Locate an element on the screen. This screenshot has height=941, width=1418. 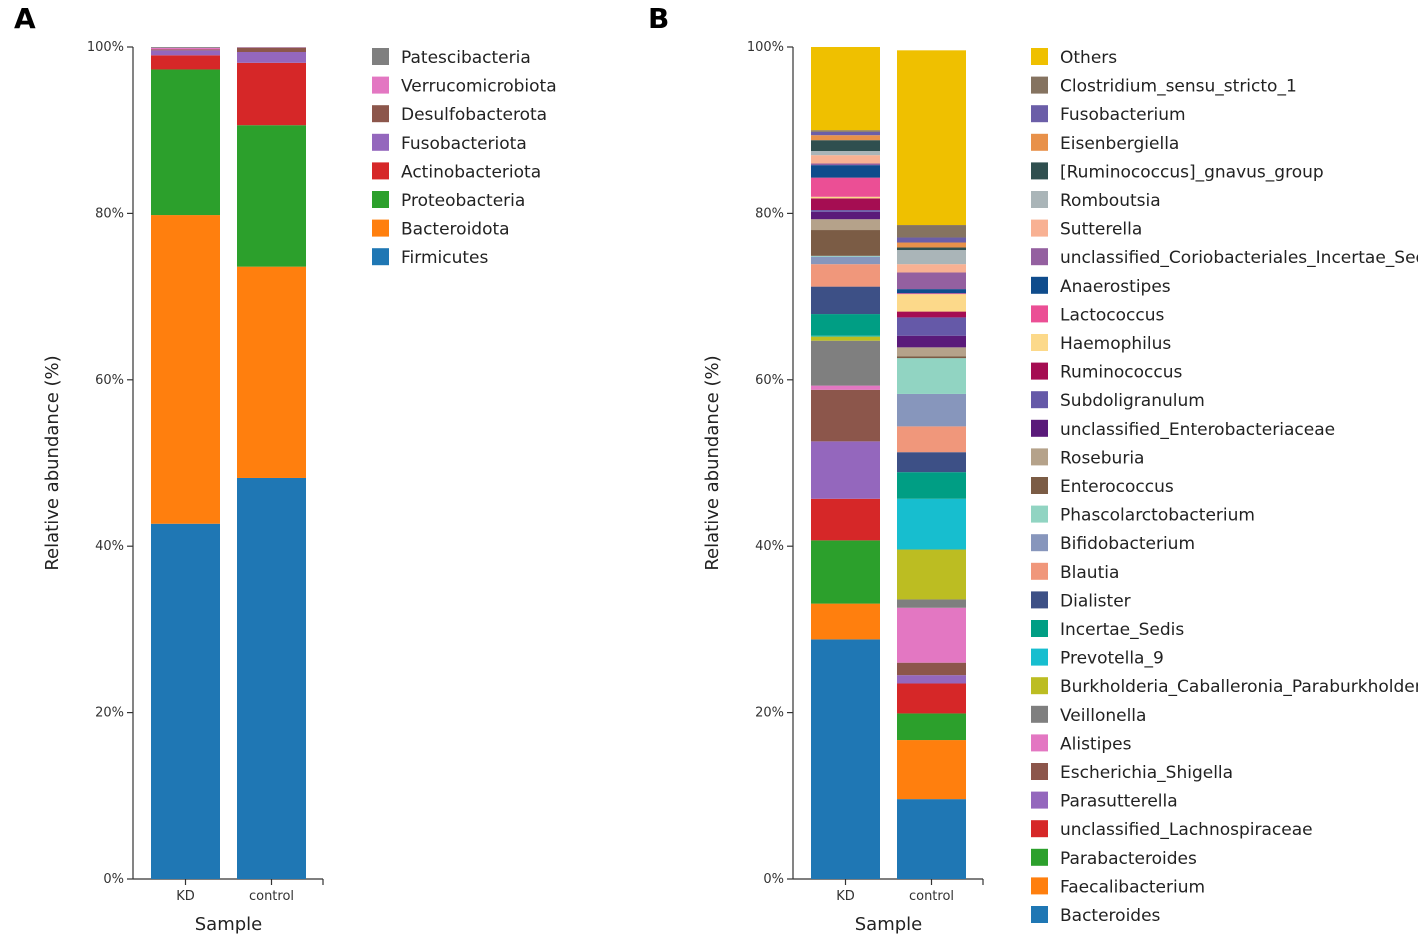
bar-segment-control-bacteroidota is located at coordinates (271, 372).